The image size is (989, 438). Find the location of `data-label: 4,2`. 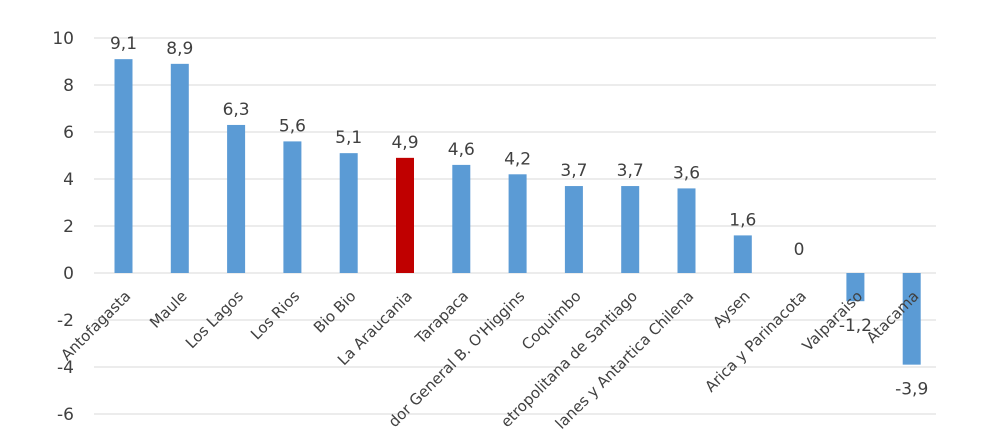

data-label: 4,2 is located at coordinates (517, 159).